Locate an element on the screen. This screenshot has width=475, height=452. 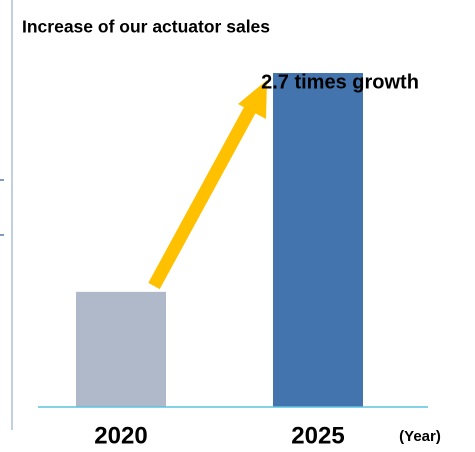
annotation: 2.7 times growth is located at coordinates (340, 82).